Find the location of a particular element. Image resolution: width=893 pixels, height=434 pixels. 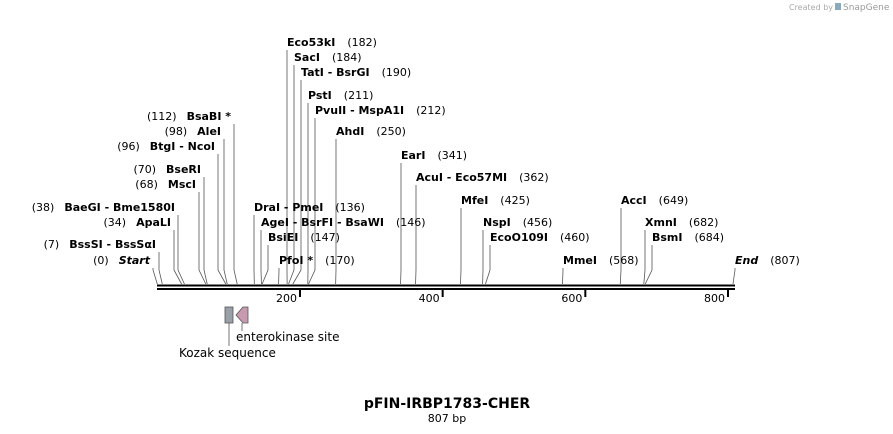

site-name: BsaBI * is located at coordinates (209, 116).